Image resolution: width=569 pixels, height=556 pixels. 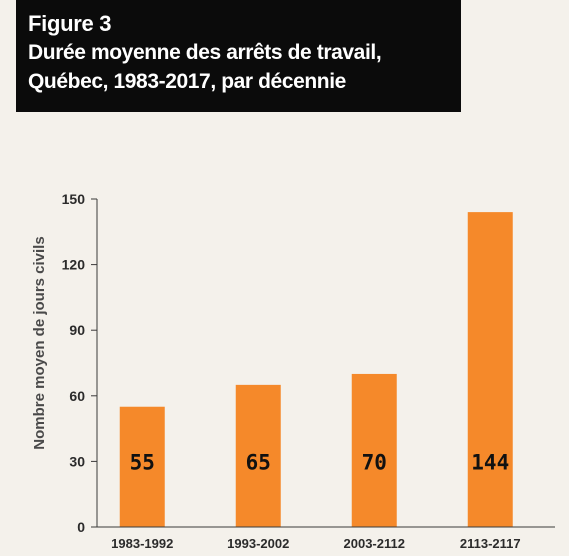 I want to click on bar-value-label: 65, so click(x=258, y=462).